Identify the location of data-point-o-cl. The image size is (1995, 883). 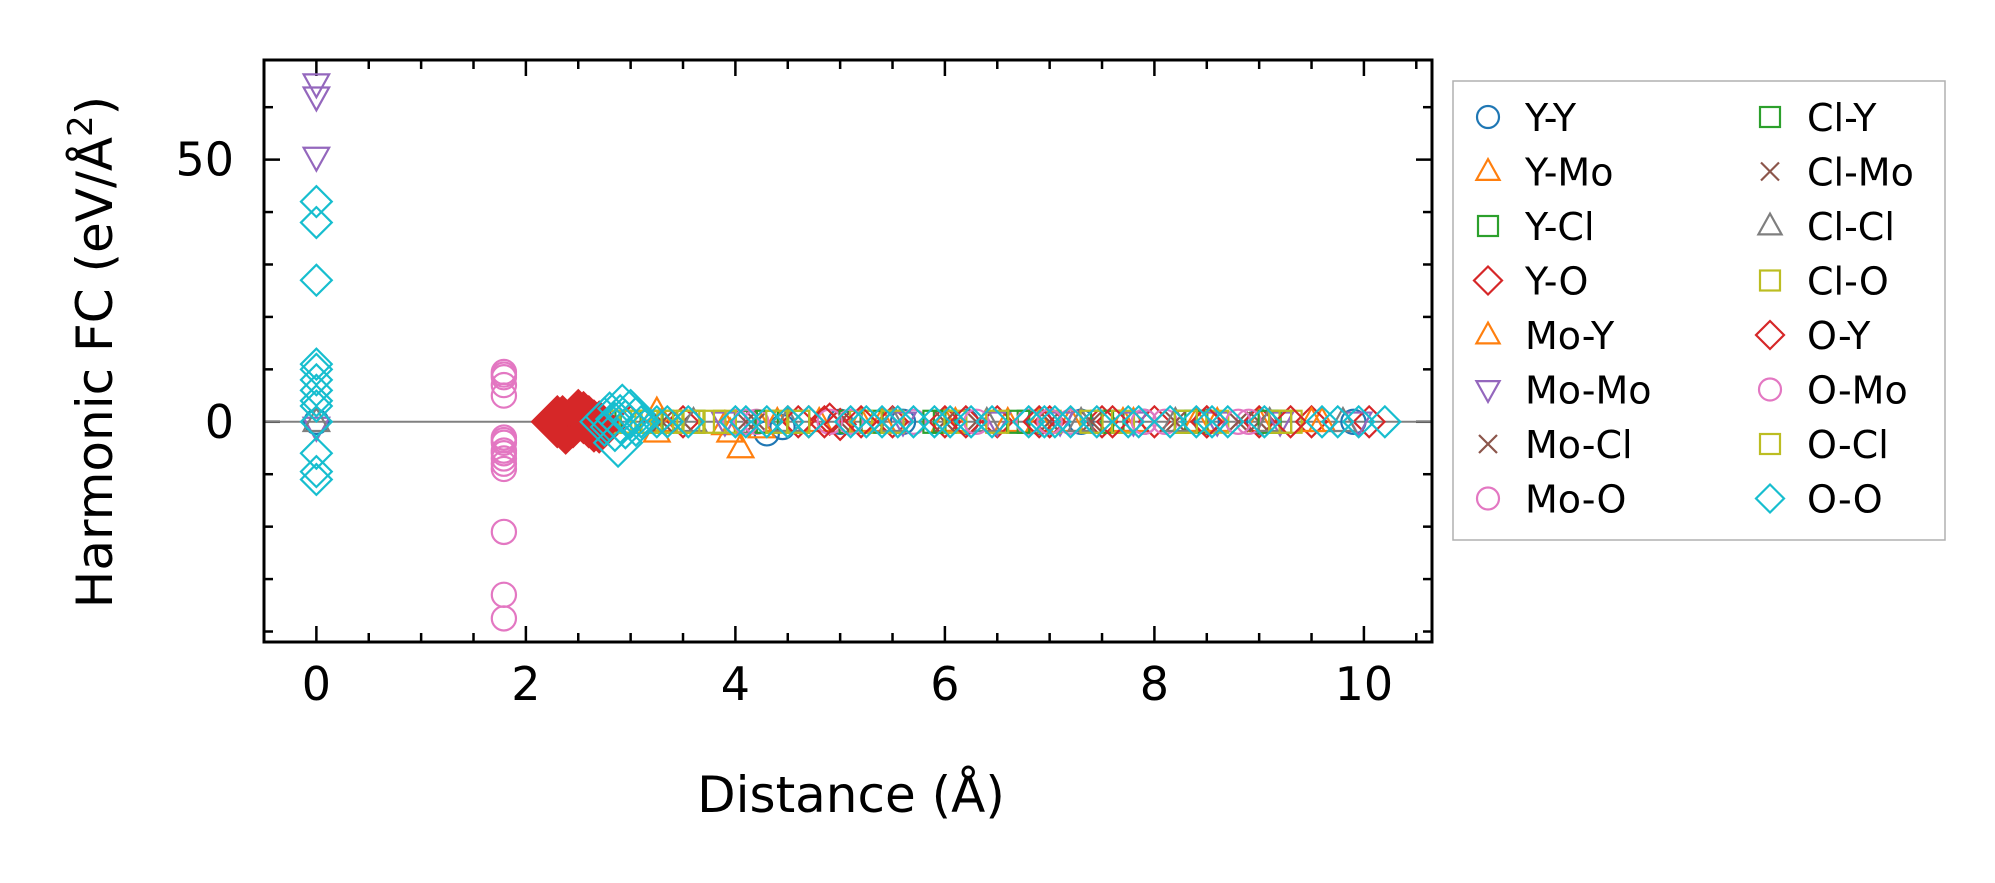
(1280, 421).